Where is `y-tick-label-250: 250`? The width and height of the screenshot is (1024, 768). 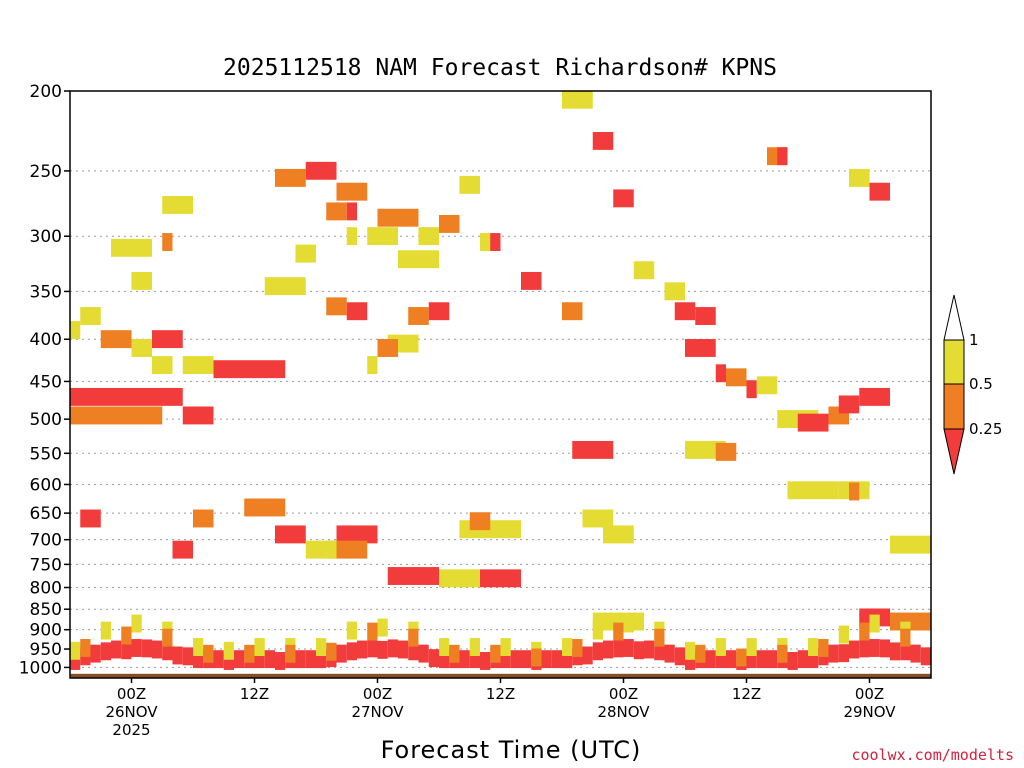 y-tick-label-250: 250 is located at coordinates (46, 172).